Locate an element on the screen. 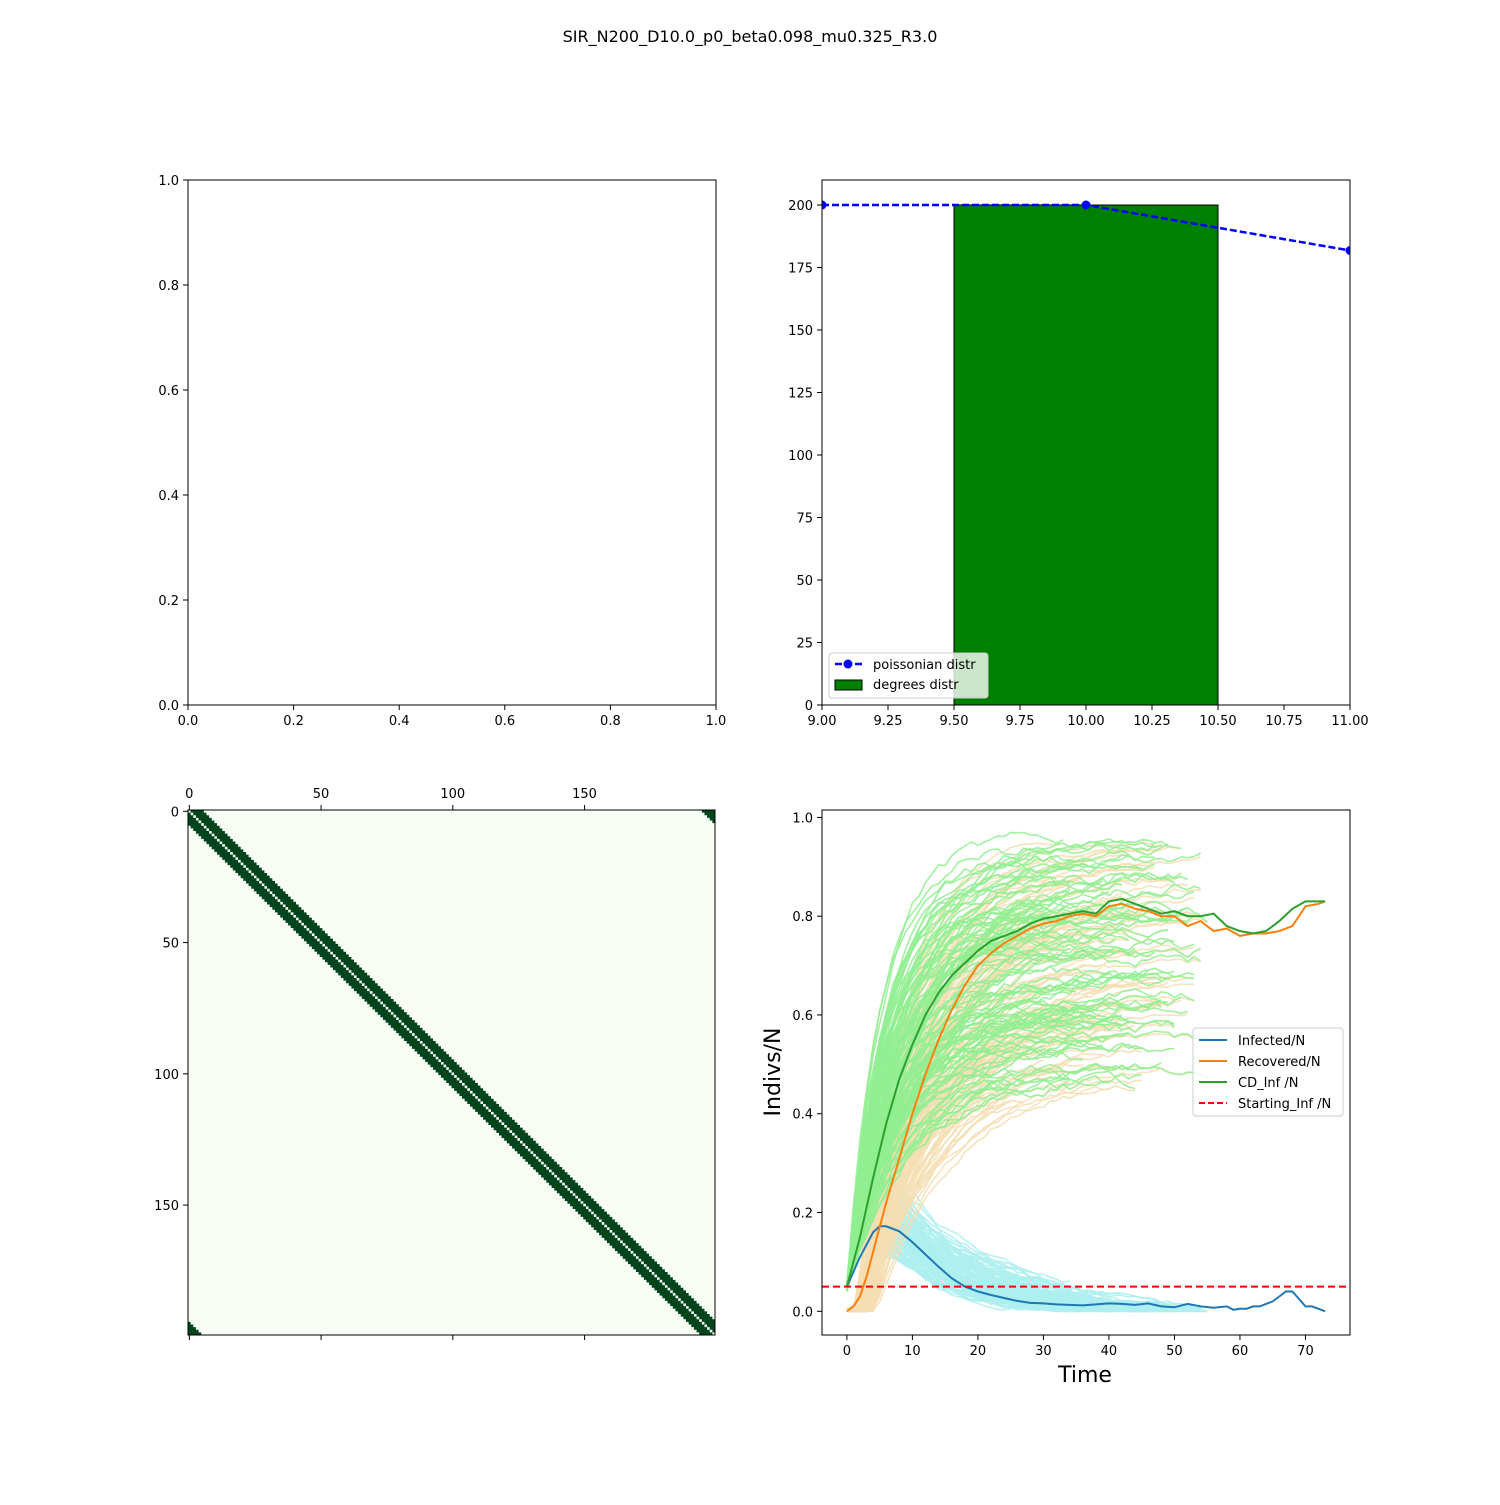 The height and width of the screenshot is (1505, 1500). legend-infected-label: Infected/N is located at coordinates (1271, 1041).